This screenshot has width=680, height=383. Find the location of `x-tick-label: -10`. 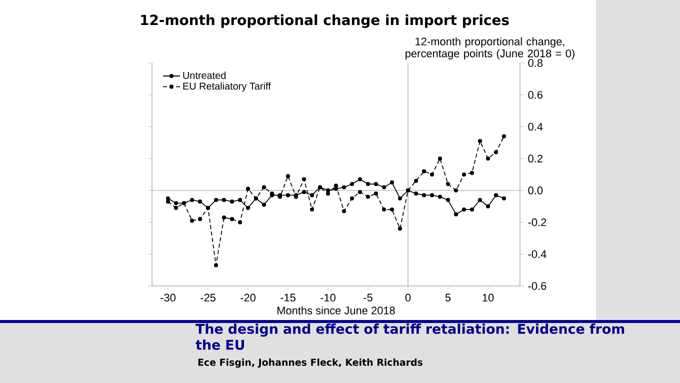

x-tick-label: -10 is located at coordinates (328, 298).